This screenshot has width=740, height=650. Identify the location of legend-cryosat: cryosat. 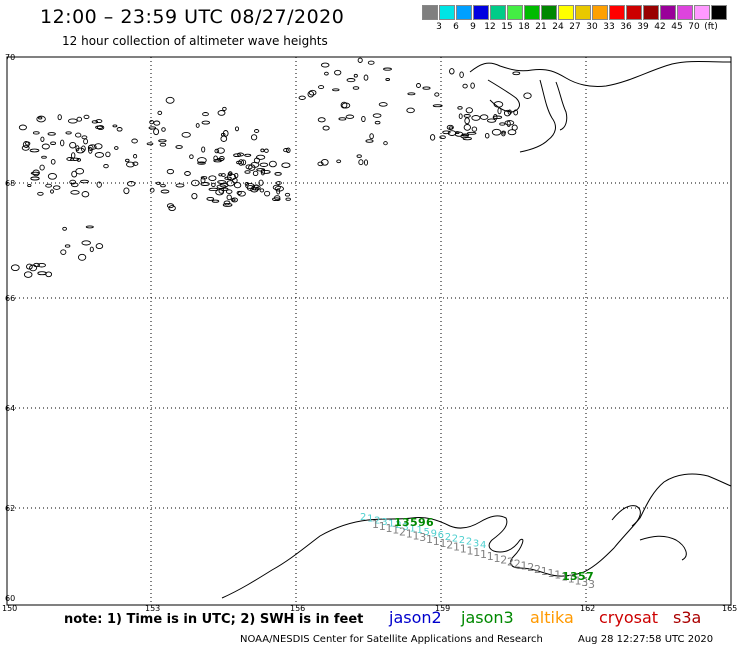
(629, 617).